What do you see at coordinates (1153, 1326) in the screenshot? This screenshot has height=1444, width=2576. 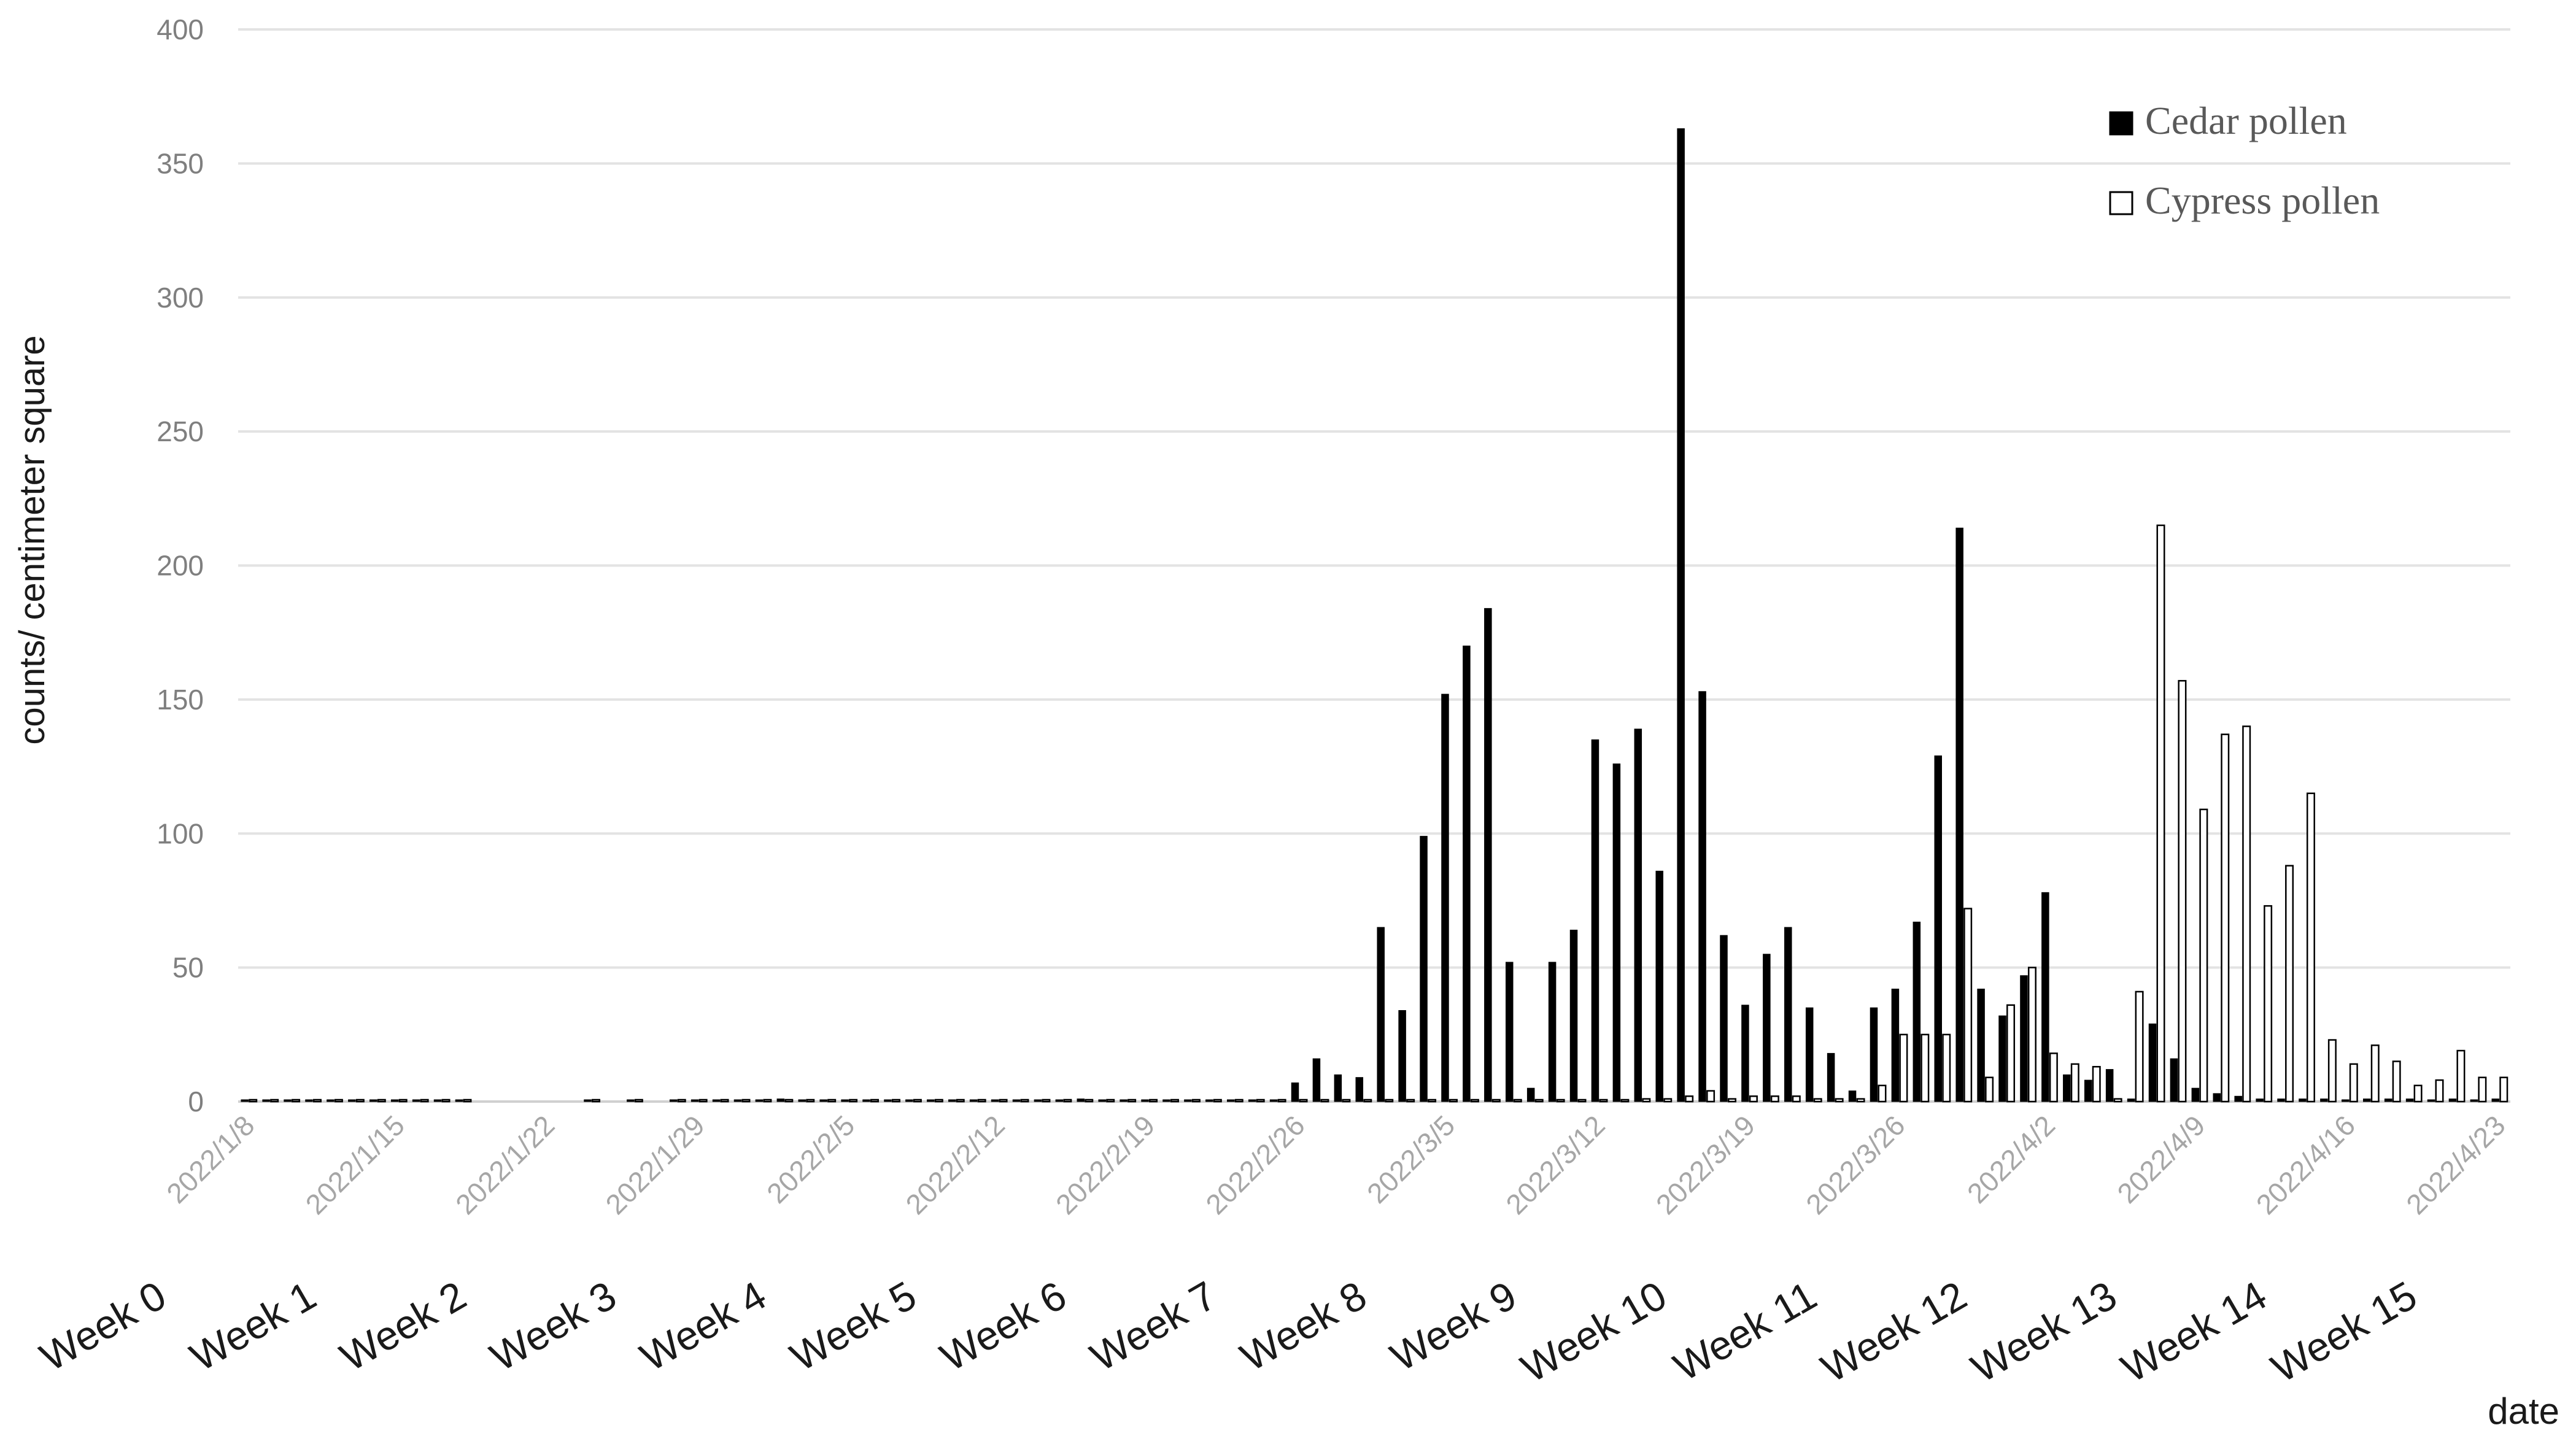 I see `week-label: Week 7` at bounding box center [1153, 1326].